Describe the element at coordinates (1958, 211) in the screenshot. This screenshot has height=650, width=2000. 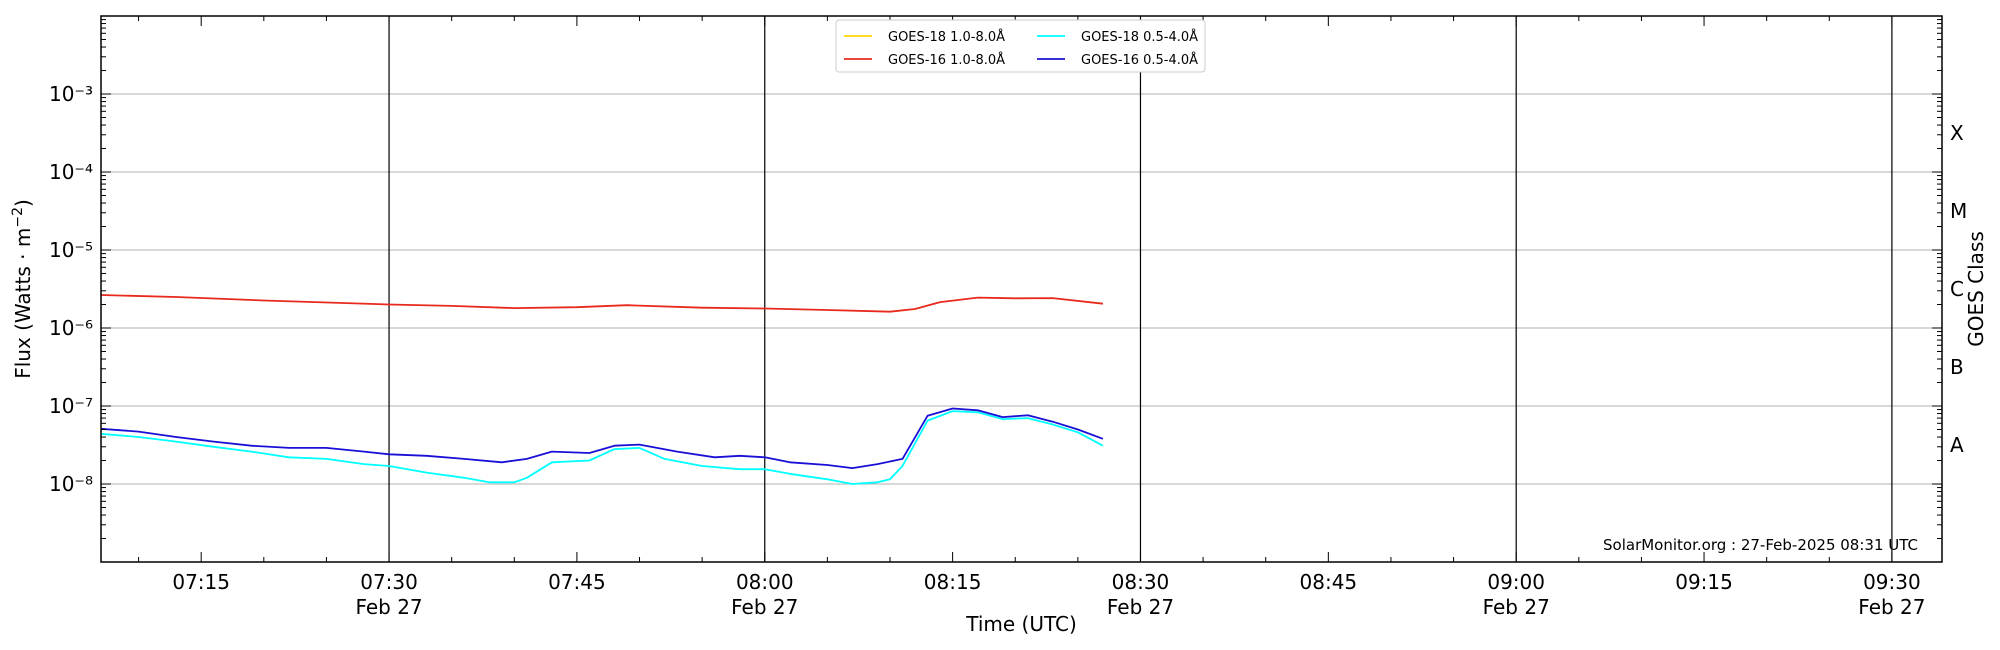
I see `goes-class-label: M` at that location.